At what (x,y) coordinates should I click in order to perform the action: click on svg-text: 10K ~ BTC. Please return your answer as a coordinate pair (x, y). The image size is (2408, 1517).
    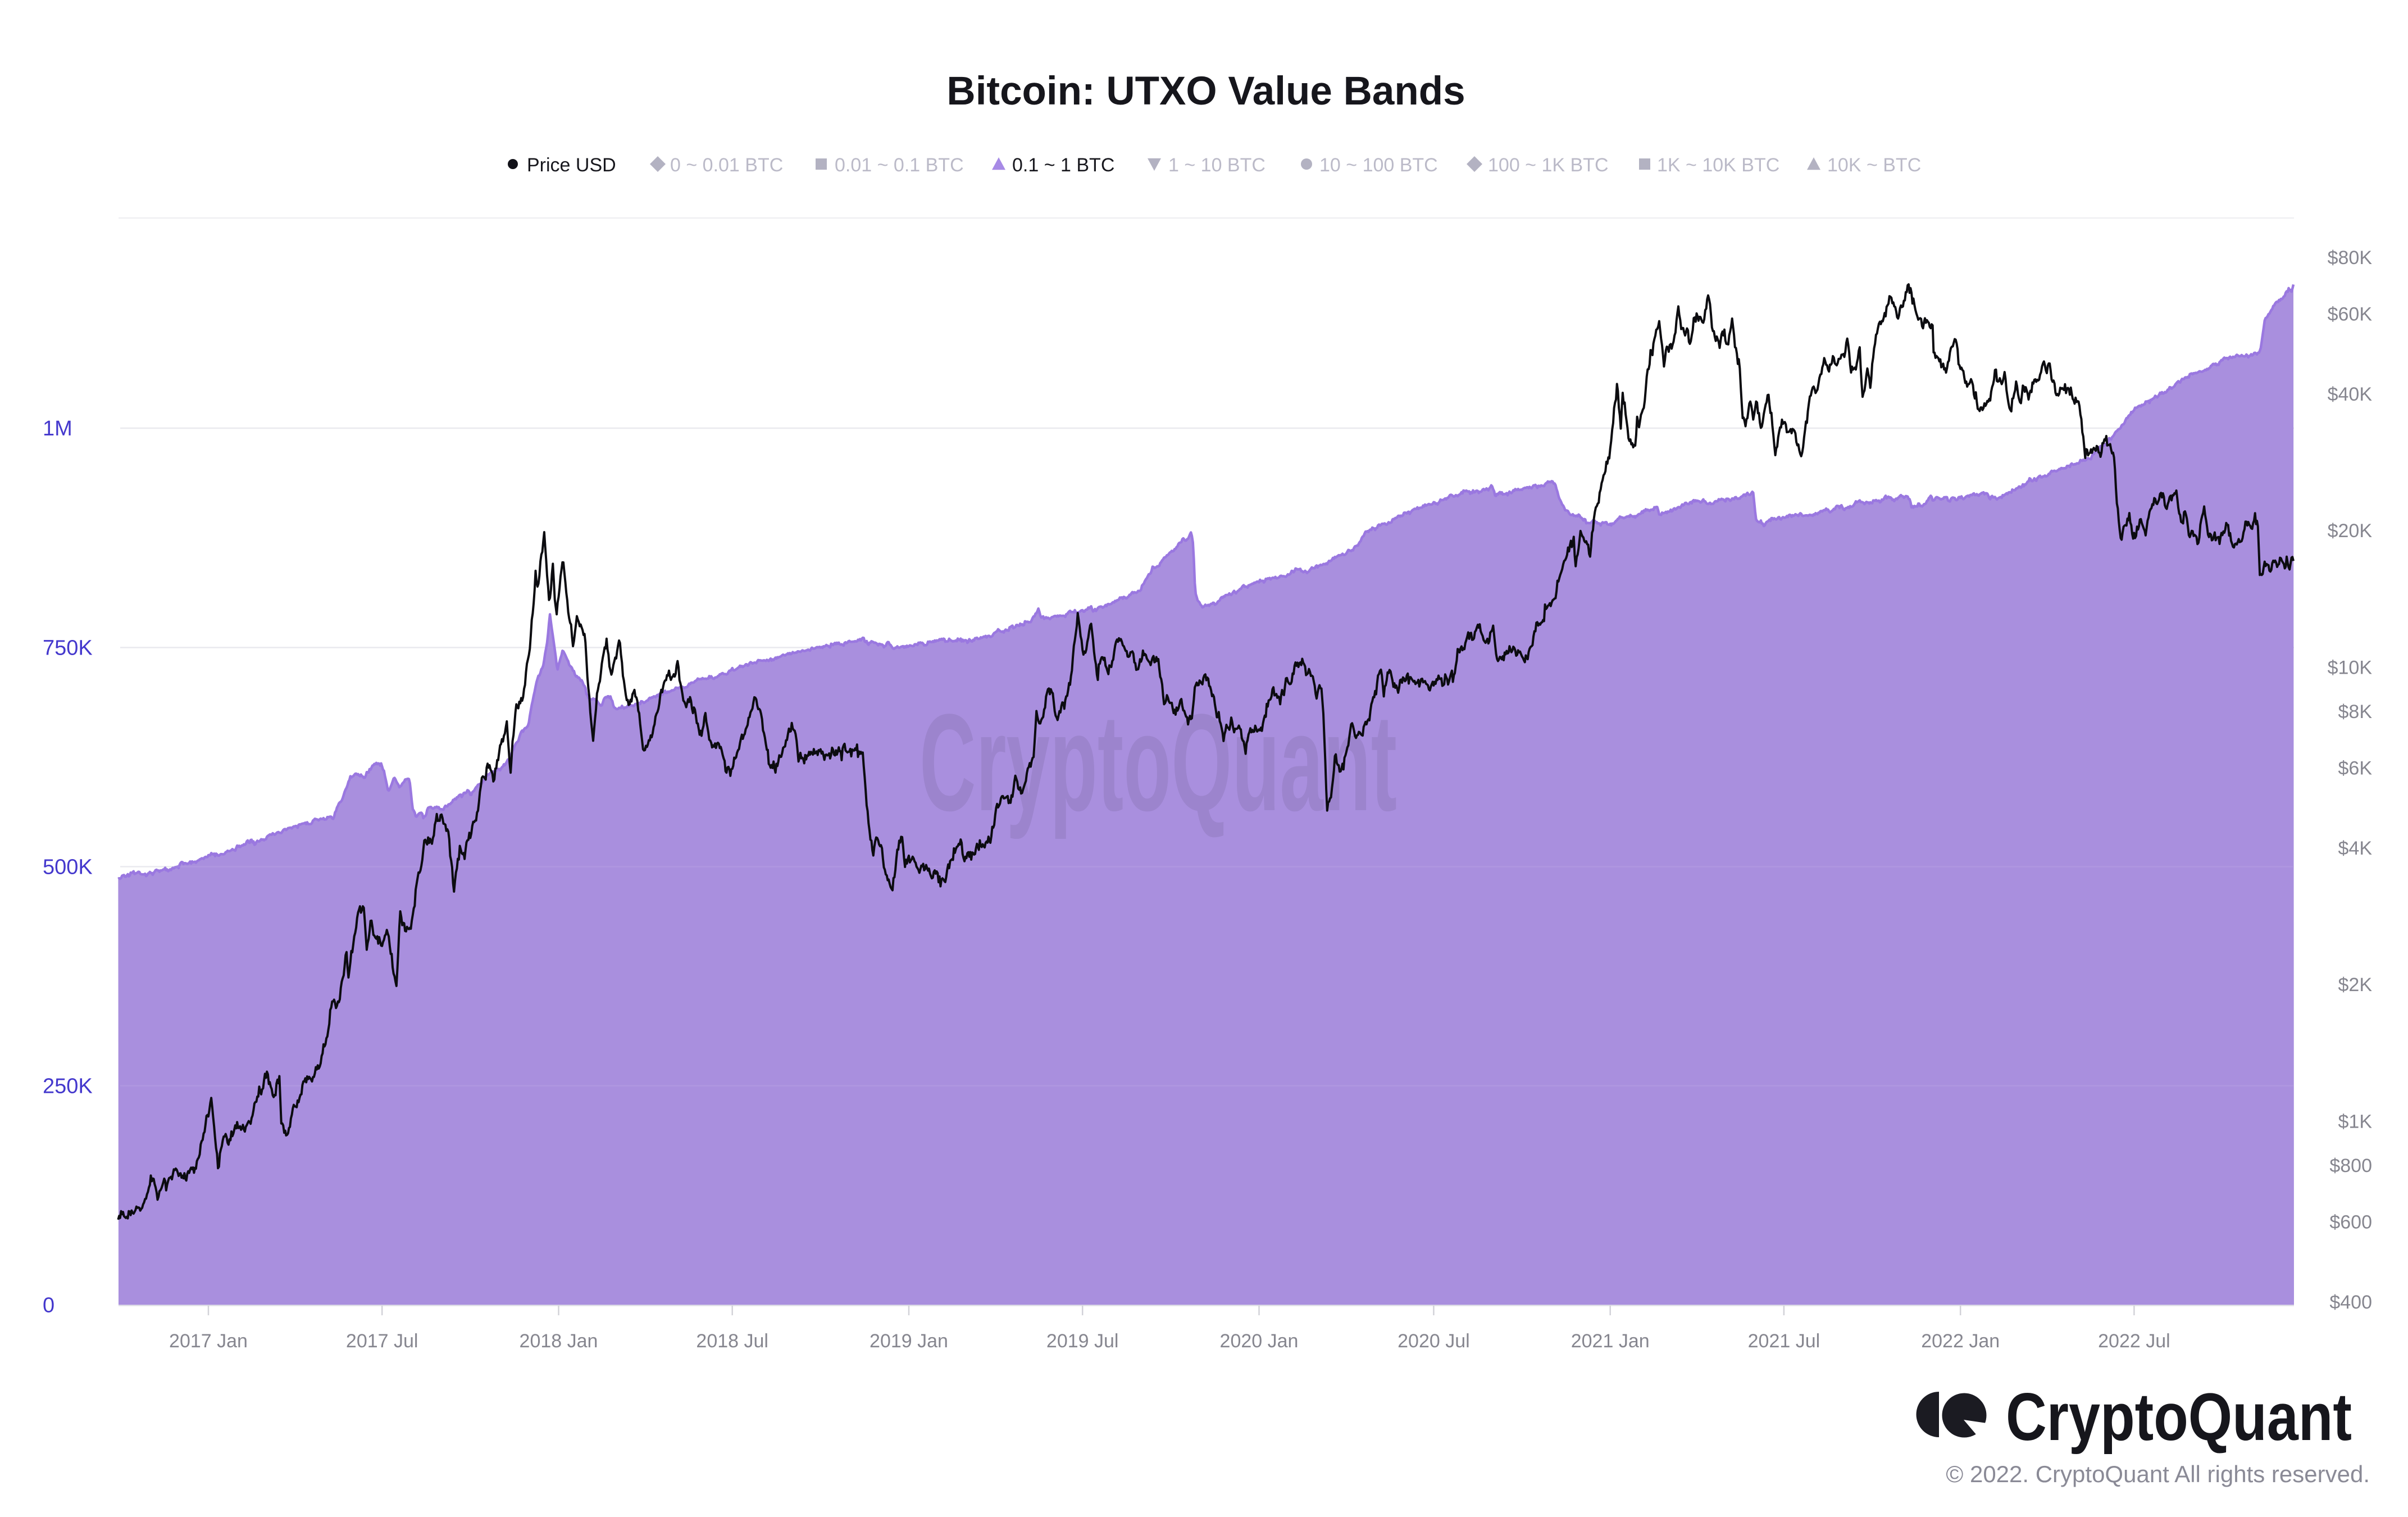
    Looking at the image, I should click on (1874, 165).